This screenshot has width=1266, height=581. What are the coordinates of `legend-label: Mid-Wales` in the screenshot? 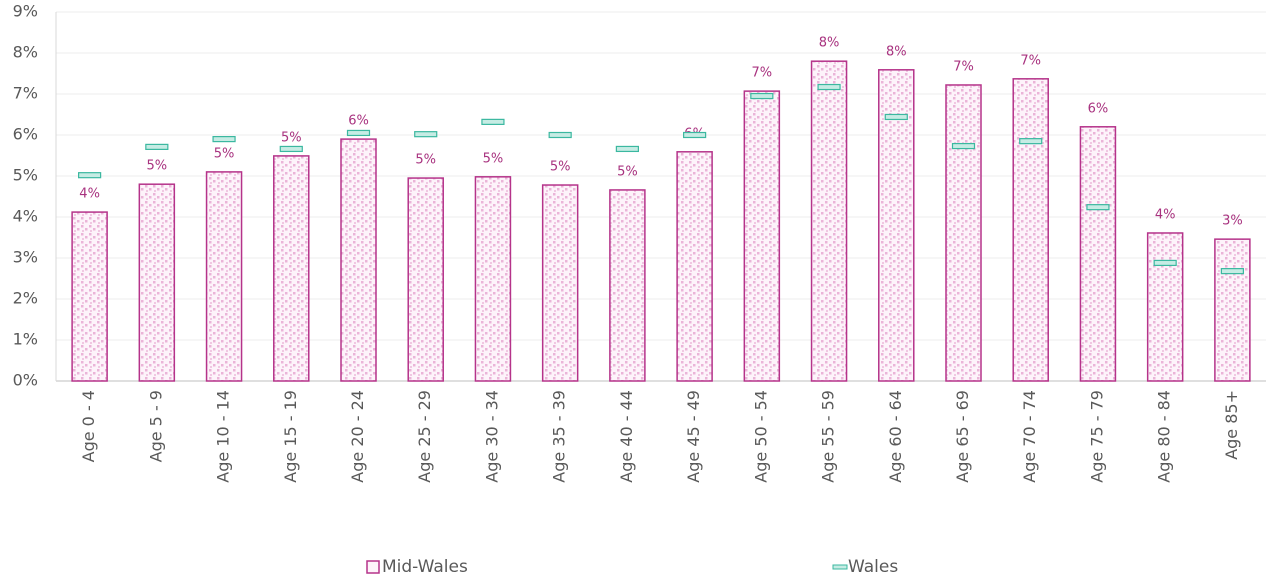 It's located at (425, 567).